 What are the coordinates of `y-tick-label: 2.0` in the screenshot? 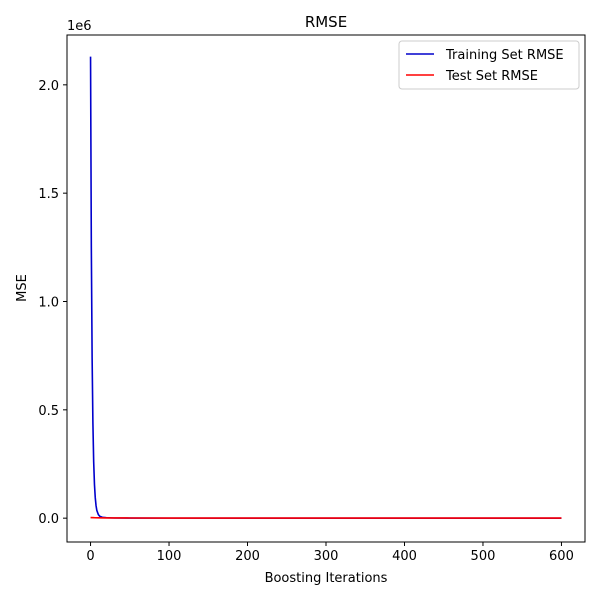 It's located at (48, 86).